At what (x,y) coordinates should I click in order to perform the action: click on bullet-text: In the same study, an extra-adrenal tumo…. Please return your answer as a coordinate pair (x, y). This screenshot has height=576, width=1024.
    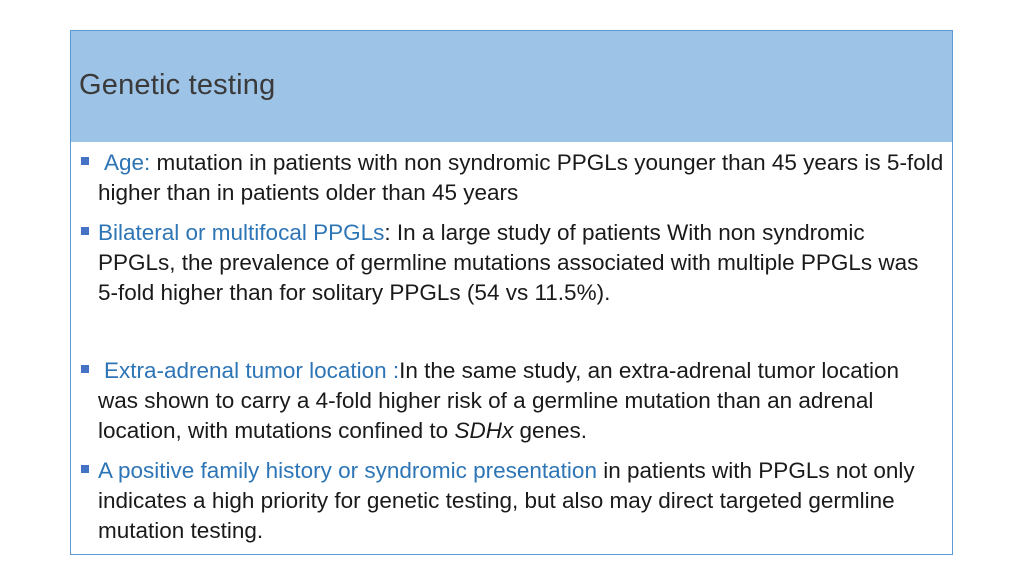
    Looking at the image, I should click on (498, 400).